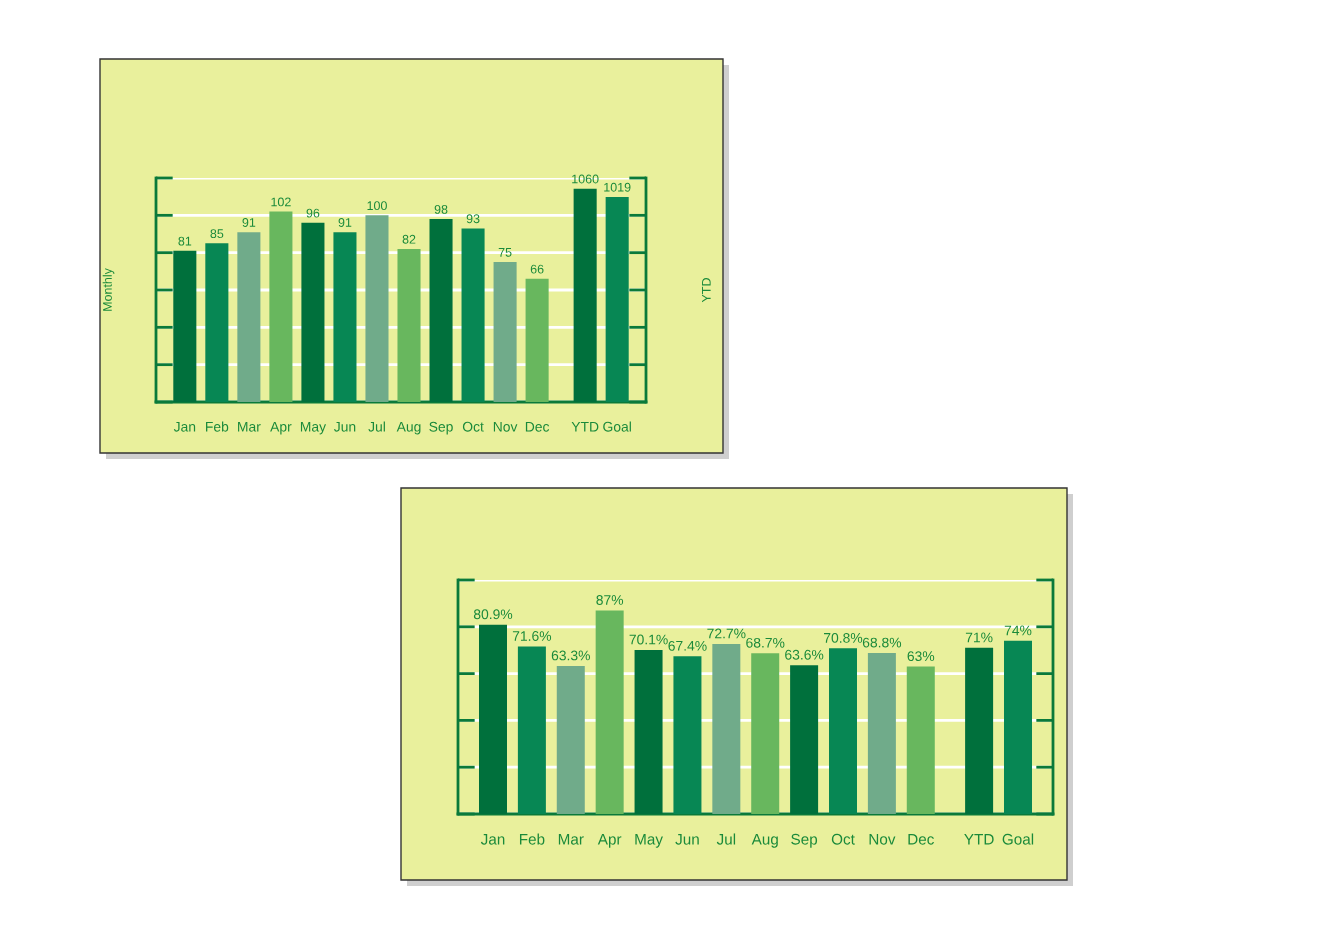  Describe the element at coordinates (921, 656) in the screenshot. I see `data-label: 63%` at that location.